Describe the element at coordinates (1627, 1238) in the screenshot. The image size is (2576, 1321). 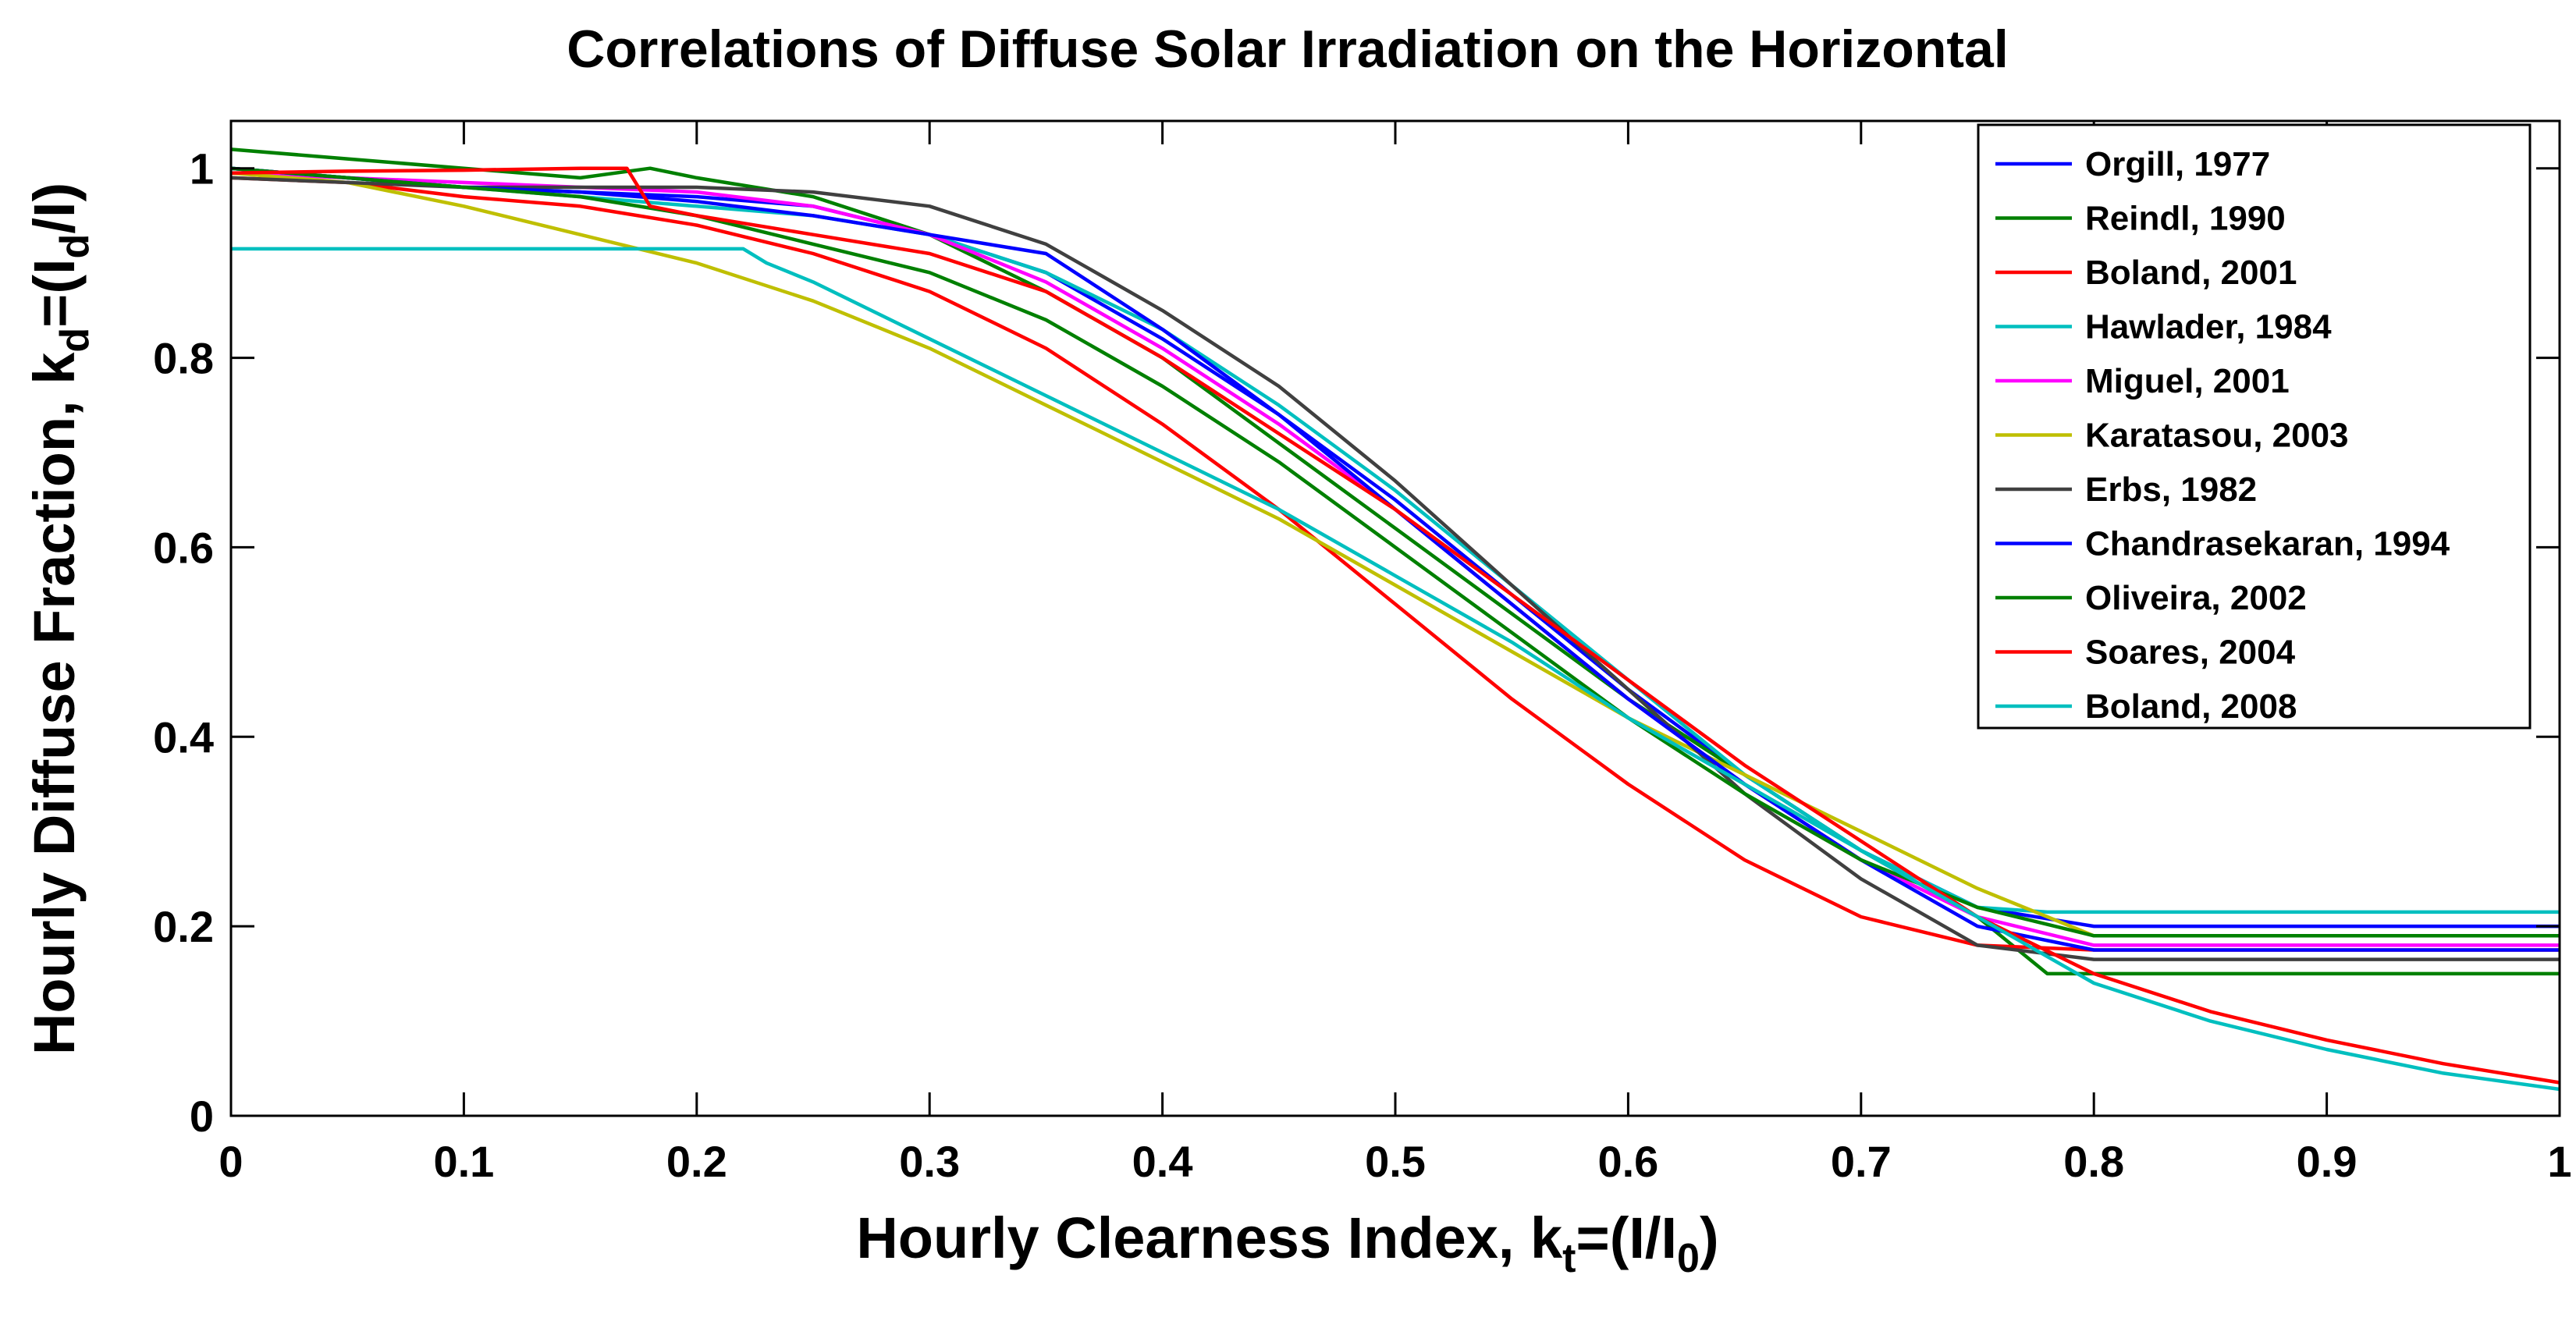
I see `x-axis-label-rest: =(I/I` at that location.